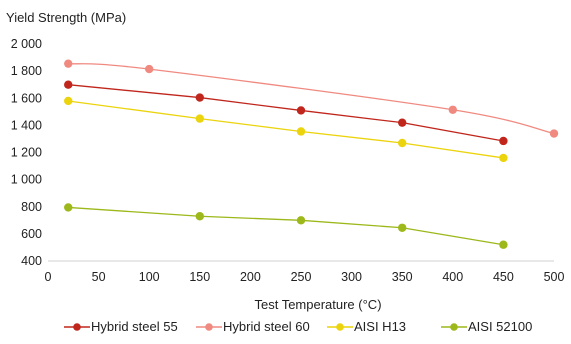  Describe the element at coordinates (554, 277) in the screenshot. I see `x-tick-label: 500` at that location.